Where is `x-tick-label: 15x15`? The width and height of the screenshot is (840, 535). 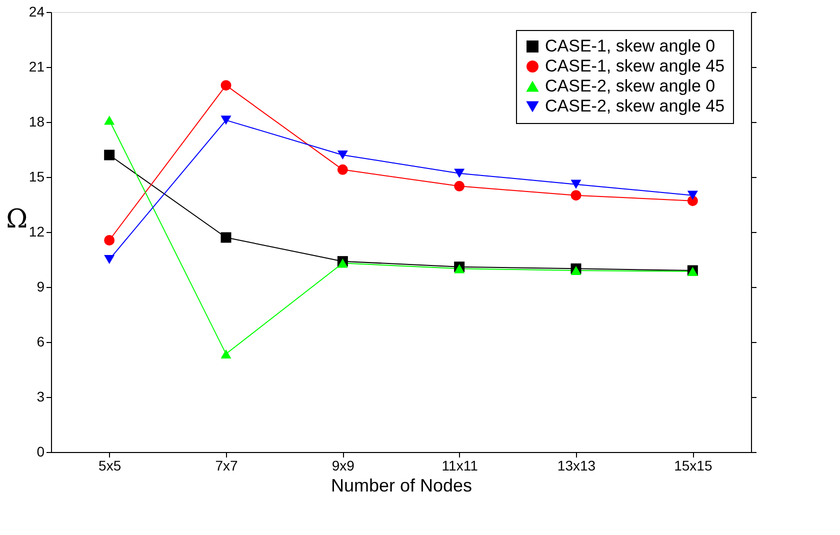 x-tick-label: 15x15 is located at coordinates (693, 466).